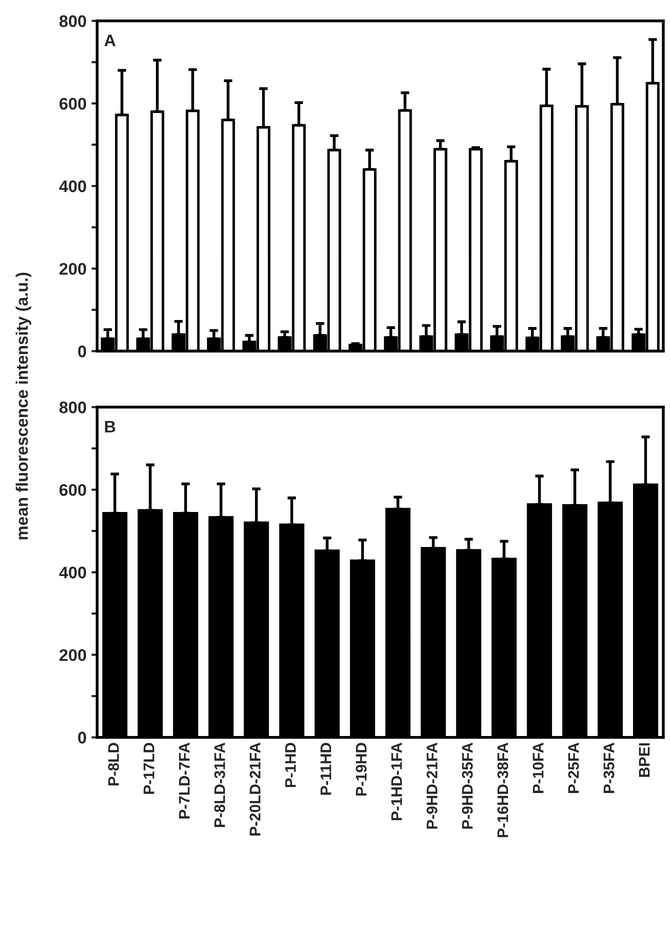 Image resolution: width=670 pixels, height=949 pixels. What do you see at coordinates (467, 785) in the screenshot?
I see `x-tick-label: P-9HD-35FA` at bounding box center [467, 785].